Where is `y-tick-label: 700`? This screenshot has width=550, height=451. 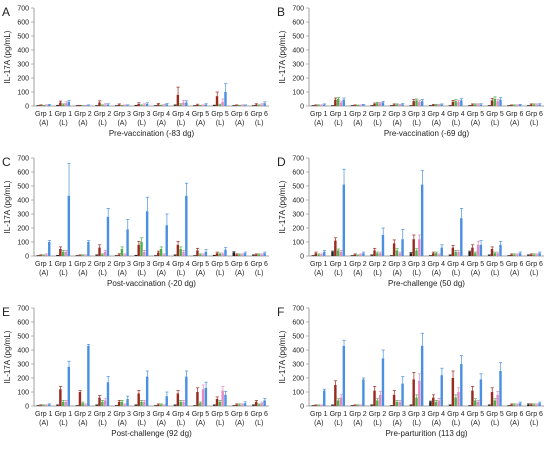 y-tick-label: 700 is located at coordinates (23, 159).